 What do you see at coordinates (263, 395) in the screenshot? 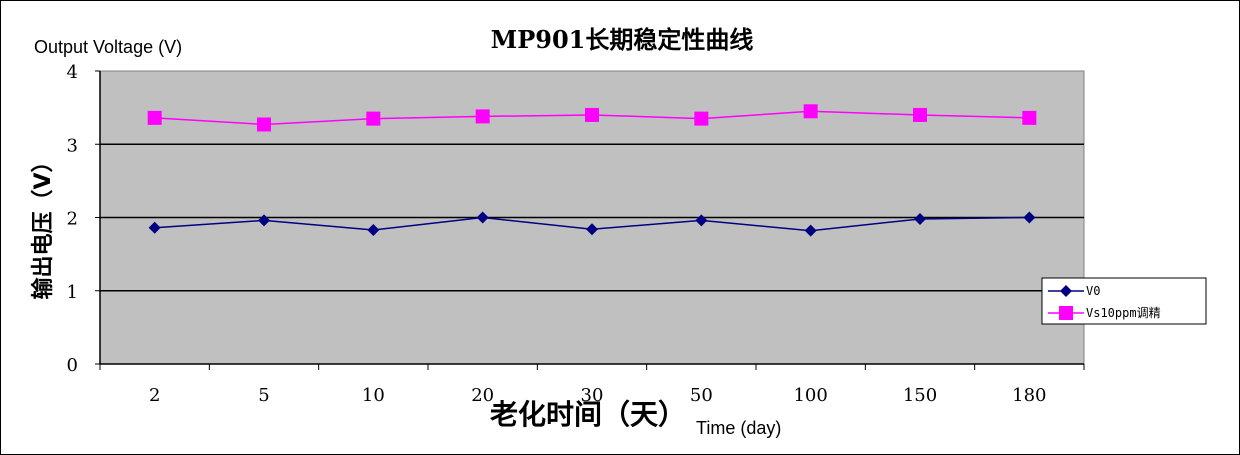
I see `x-tick-label: 5` at bounding box center [263, 395].